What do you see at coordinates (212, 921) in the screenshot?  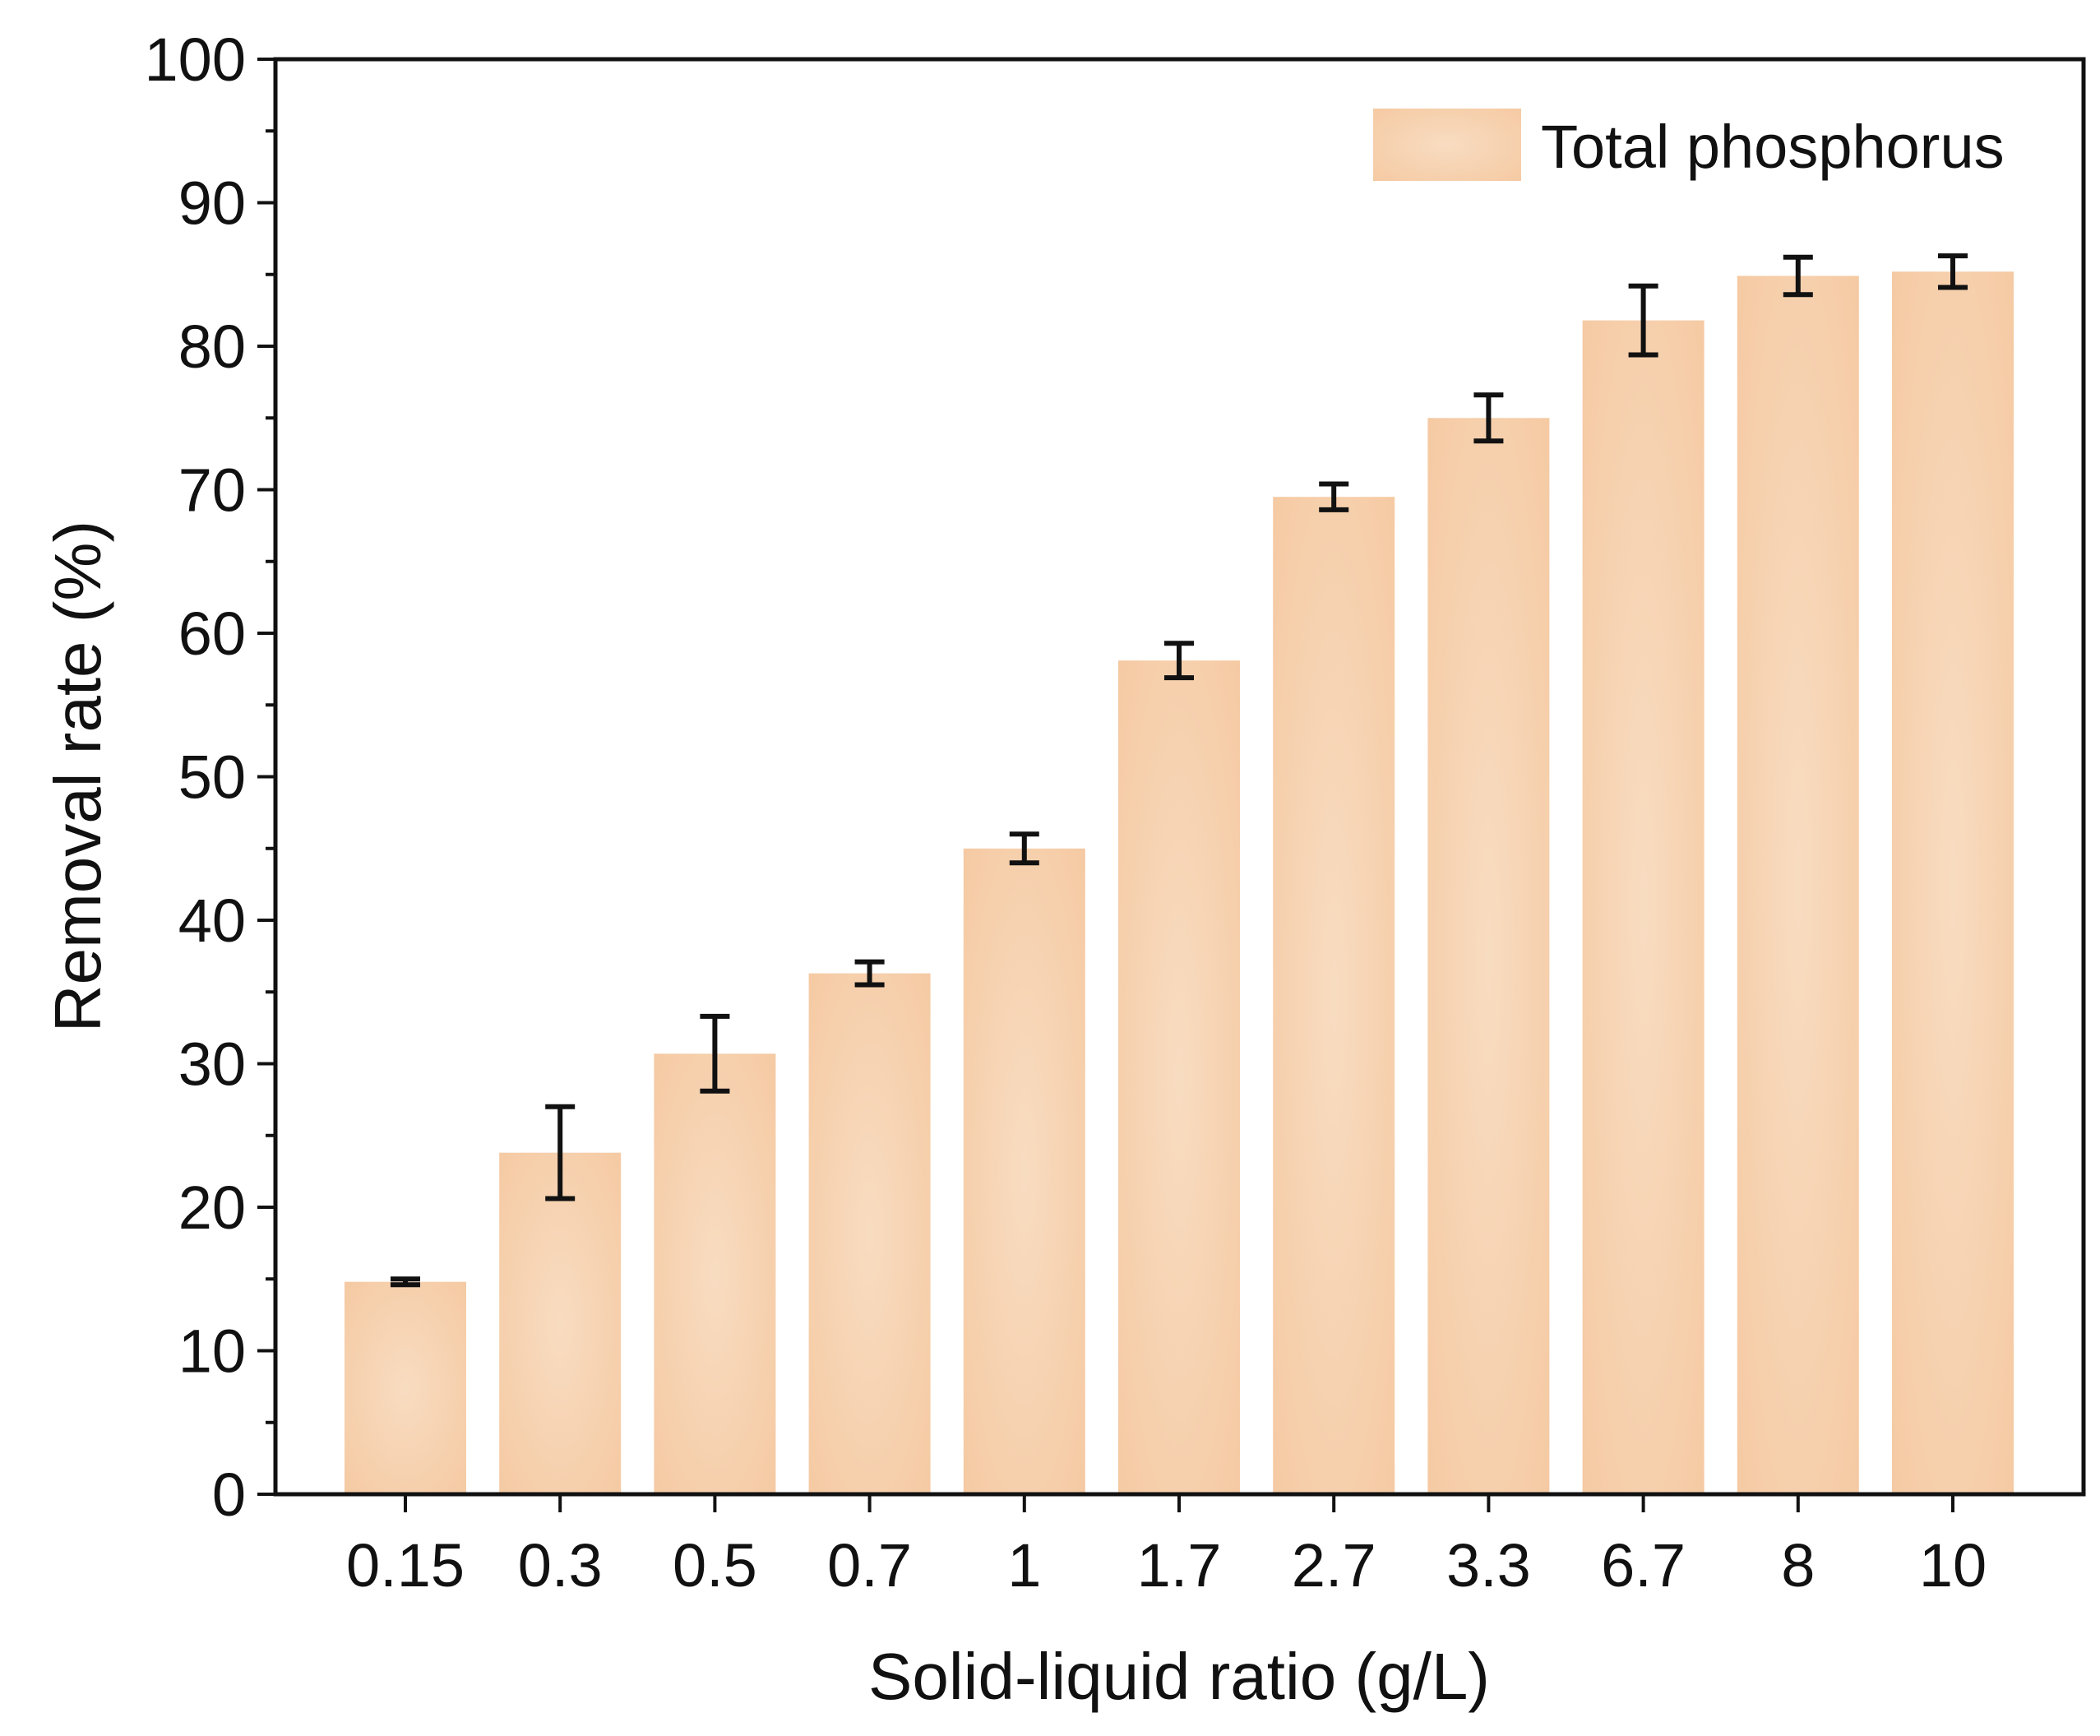 I see `y-tick-label: 40` at bounding box center [212, 921].